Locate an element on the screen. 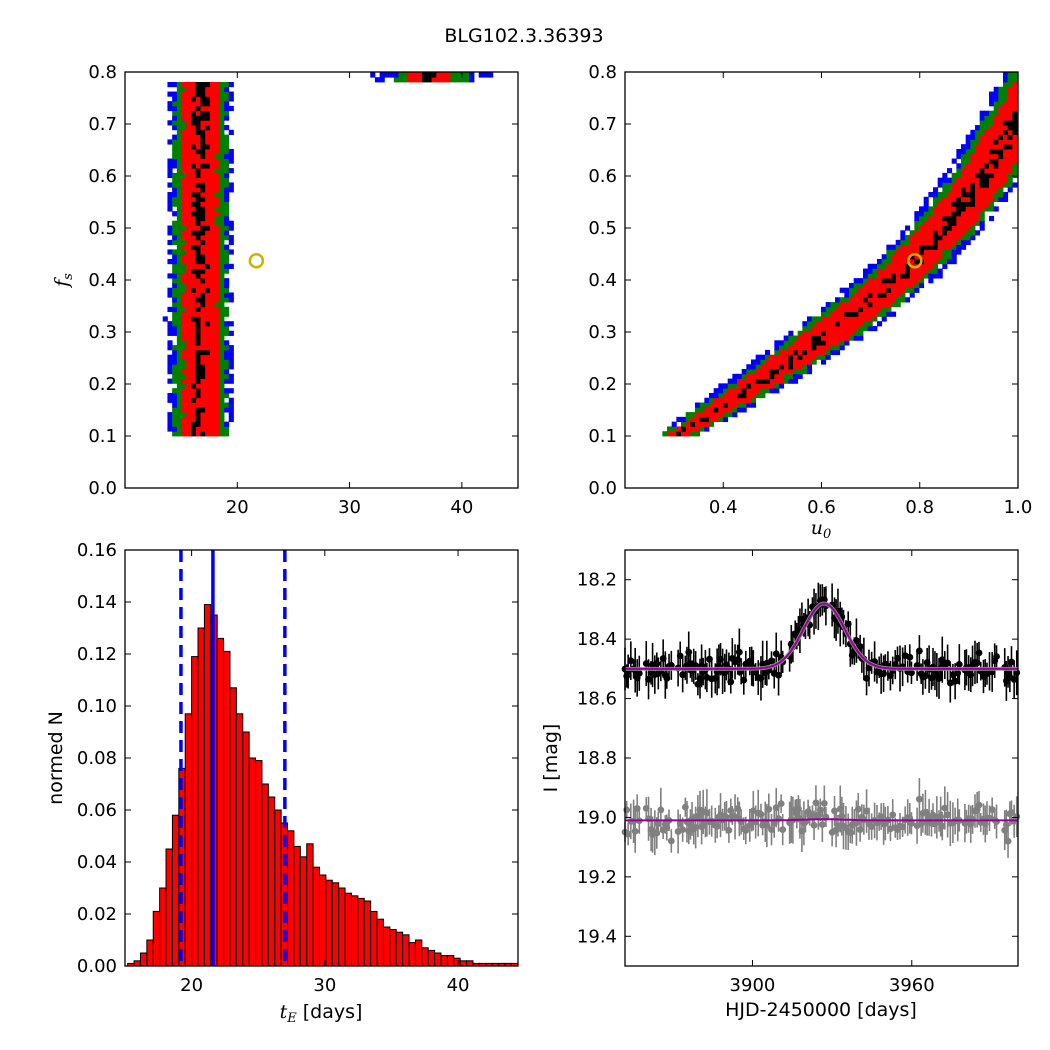  figure-title: BLG102.3.36393 is located at coordinates (523, 36).